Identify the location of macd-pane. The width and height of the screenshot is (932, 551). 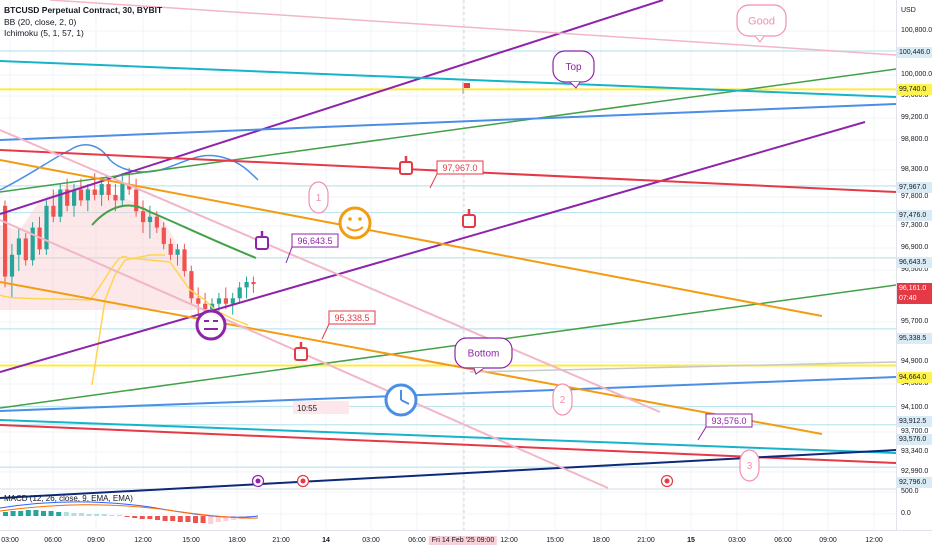
(129, 512).